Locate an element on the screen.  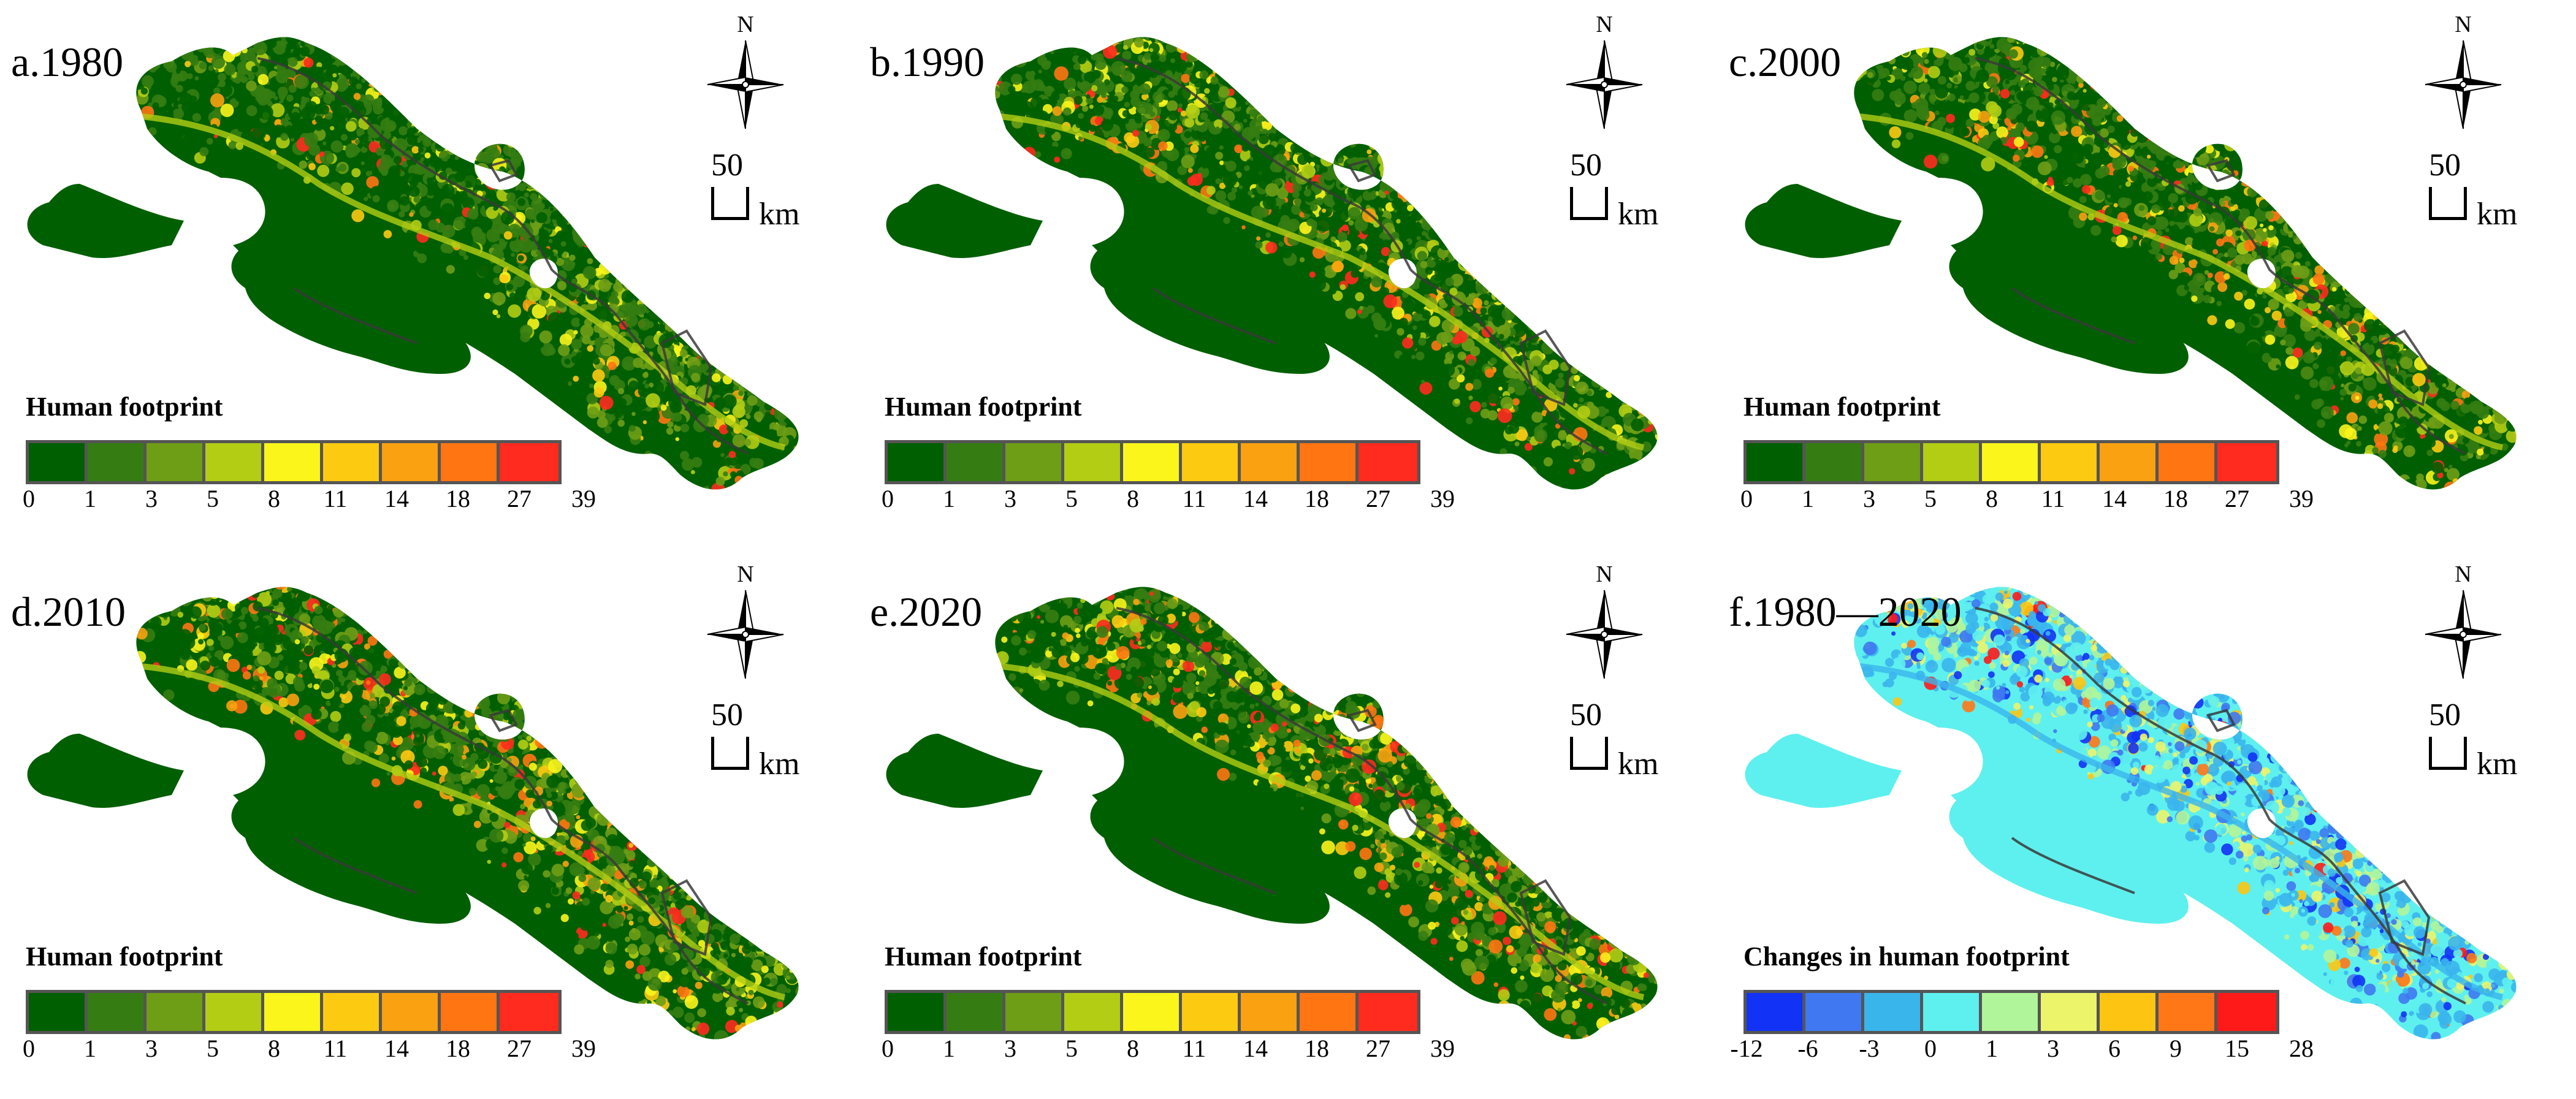
legend-break-label: 14 is located at coordinates (1255, 1048).